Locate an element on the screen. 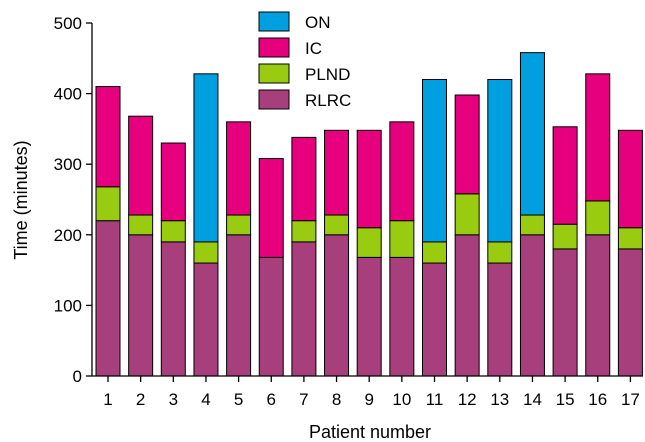  legend-swatch-plnd is located at coordinates (274, 73).